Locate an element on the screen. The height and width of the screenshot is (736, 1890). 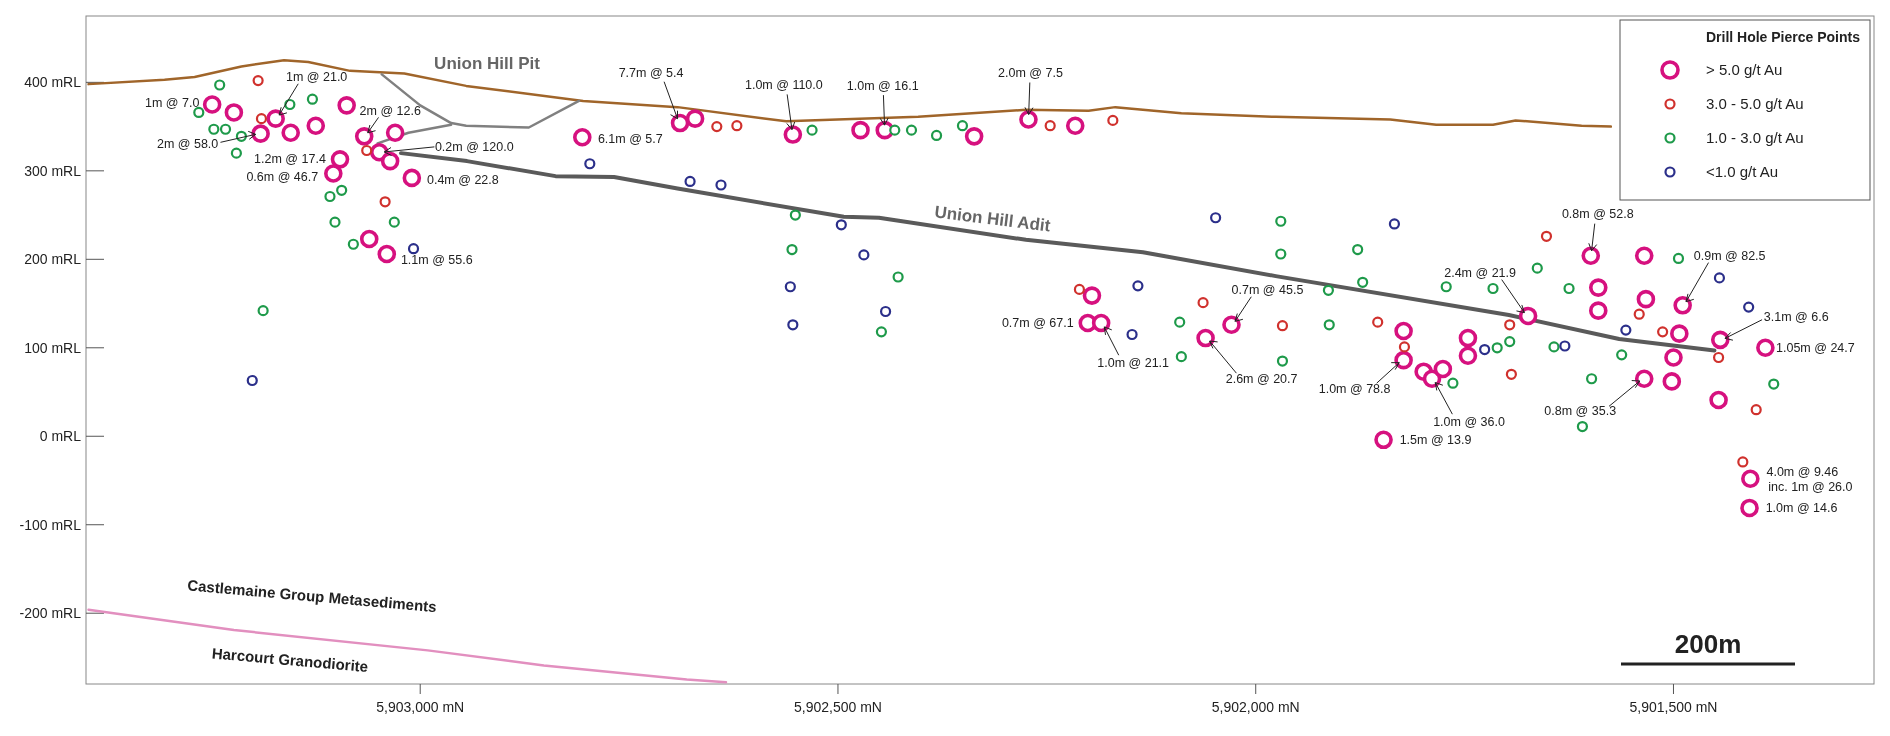
annotation: 0.4m @ 22.8 is located at coordinates (462, 180).